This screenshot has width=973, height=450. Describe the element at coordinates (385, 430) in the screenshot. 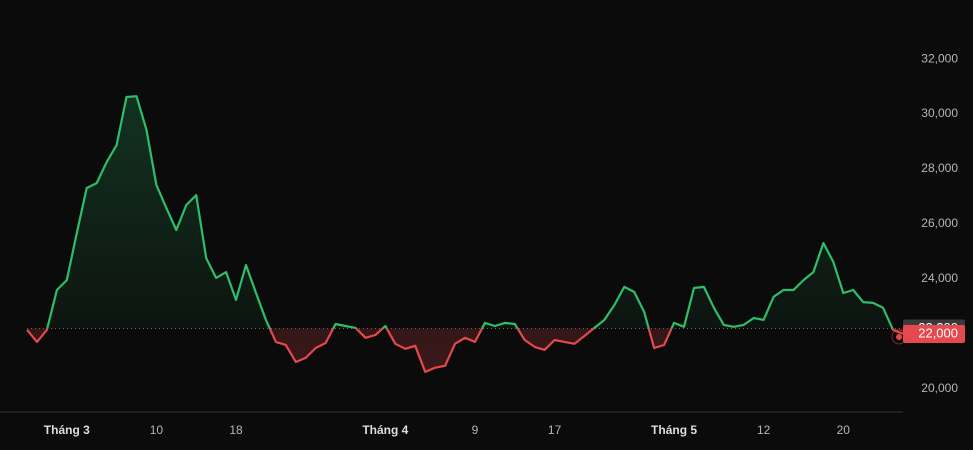

I see `x-tick-label: Tháng 4` at that location.